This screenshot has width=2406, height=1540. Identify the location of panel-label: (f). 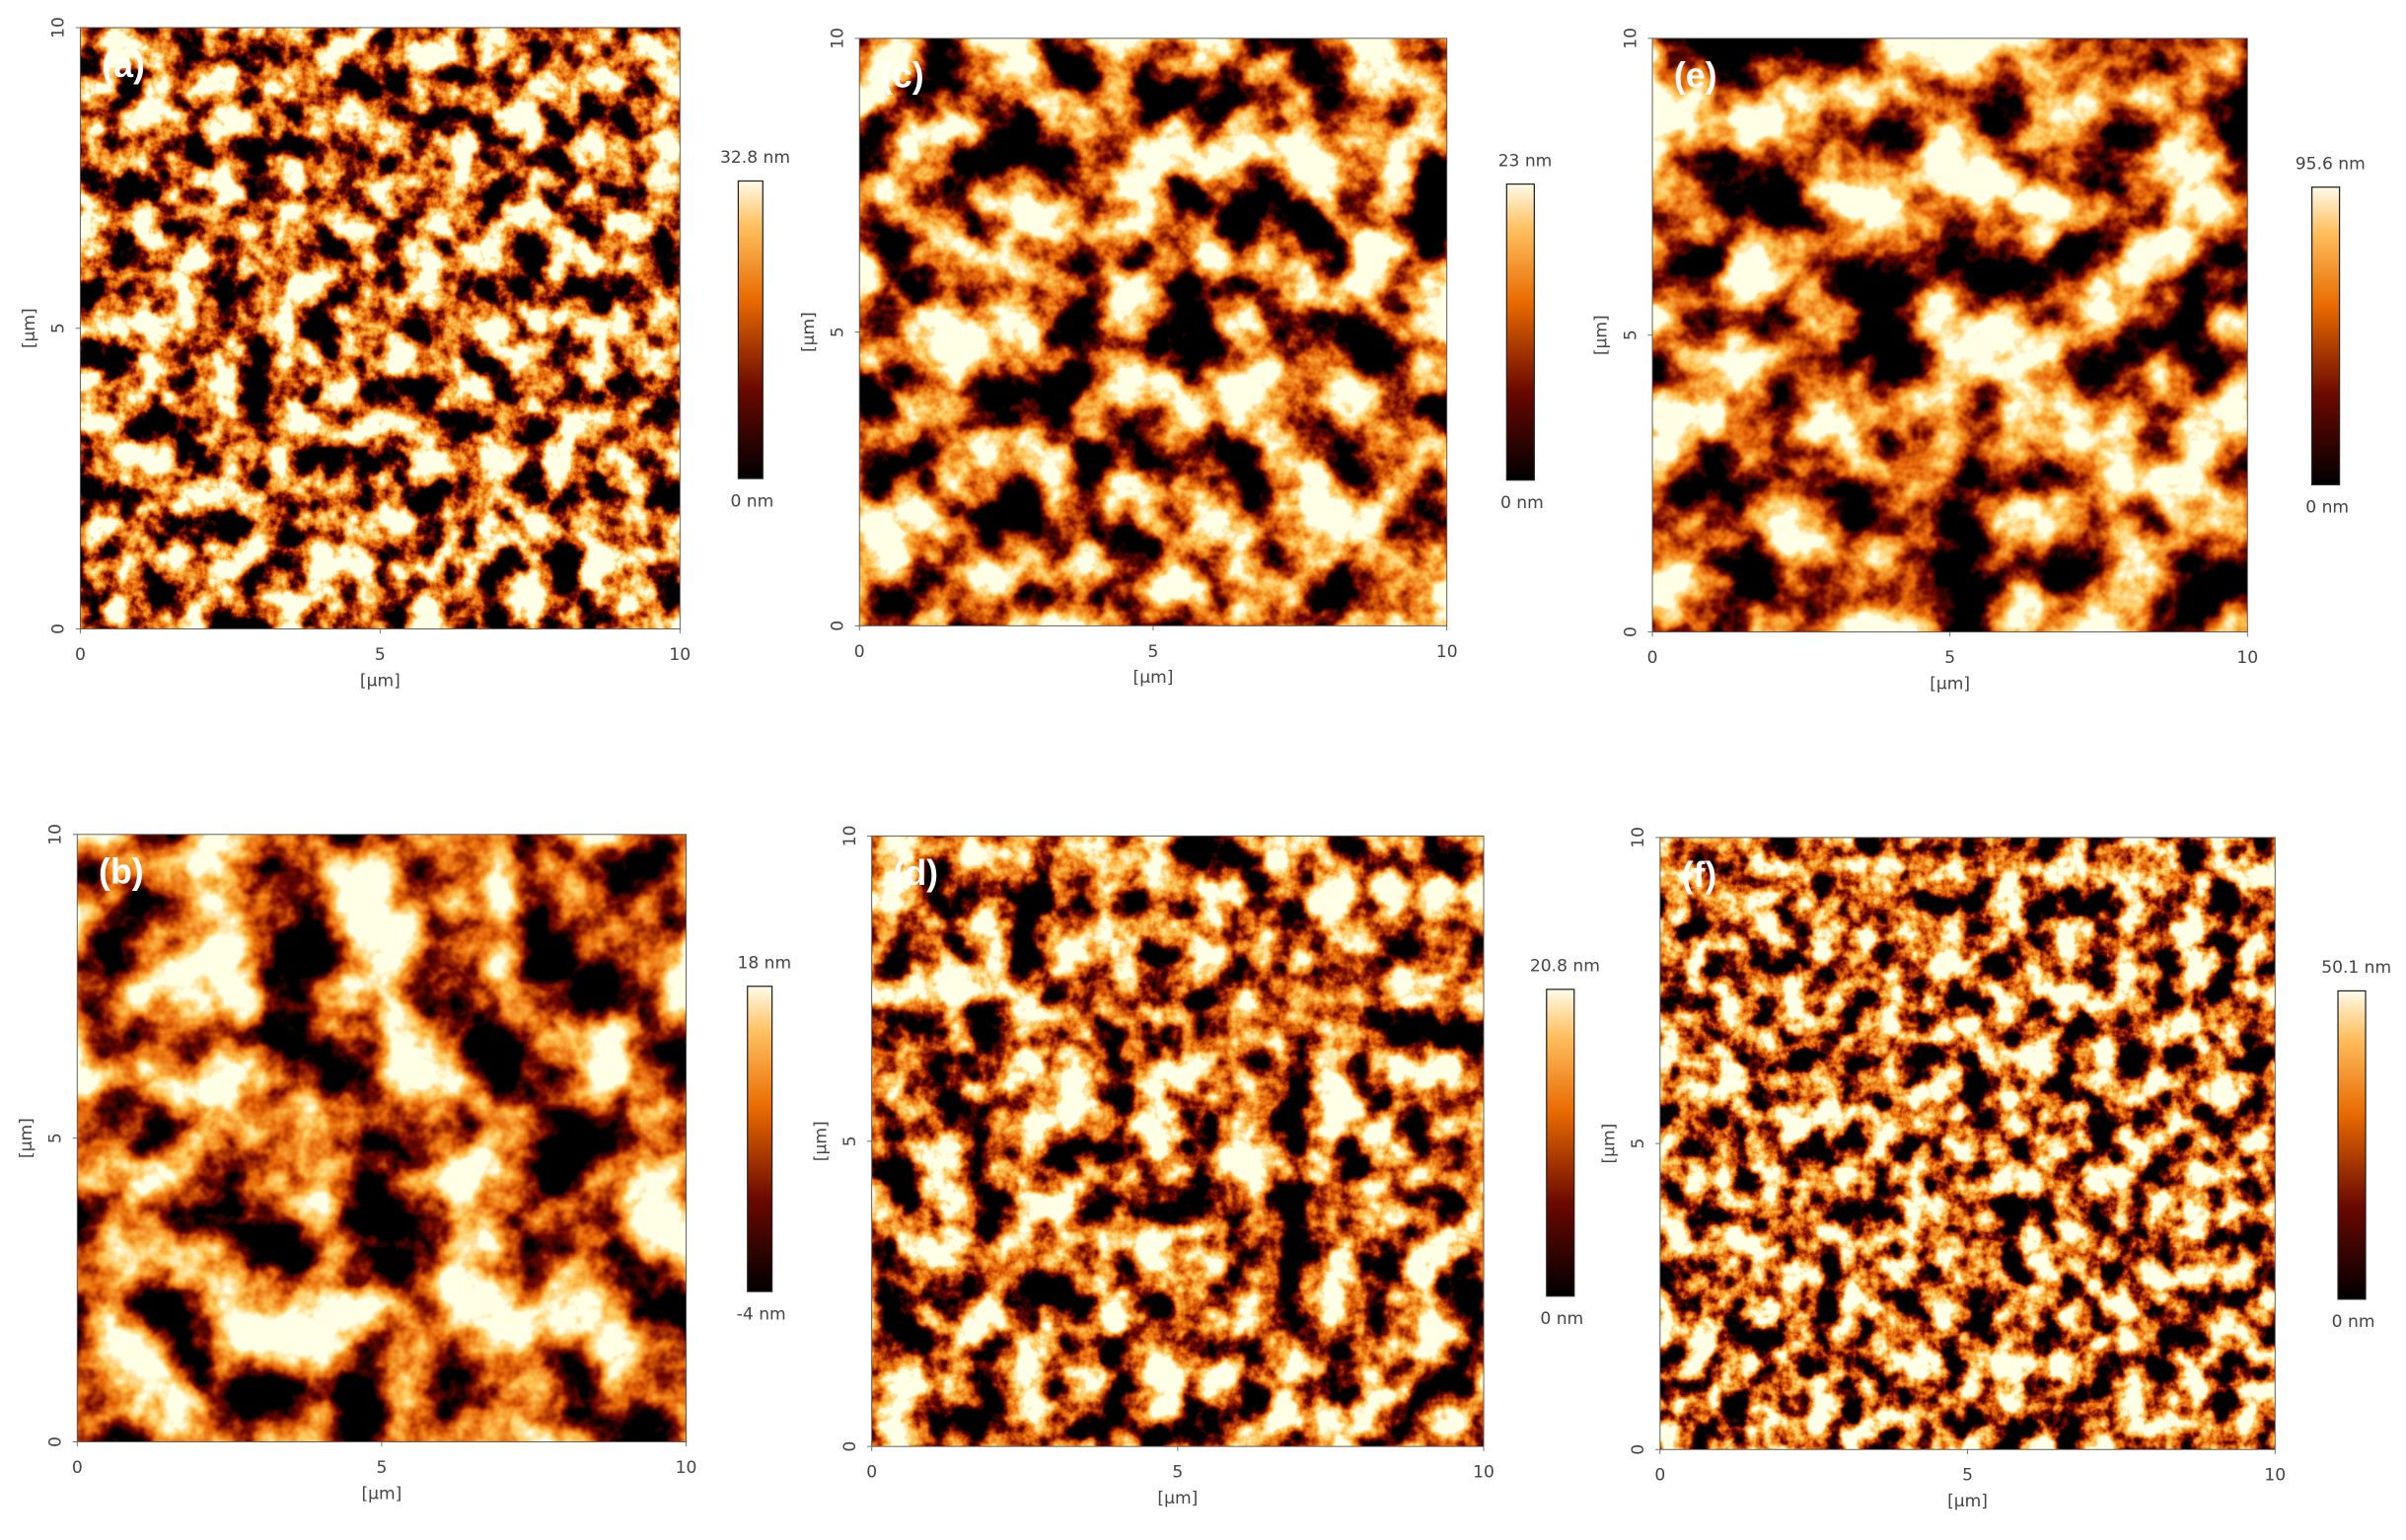
(1699, 875).